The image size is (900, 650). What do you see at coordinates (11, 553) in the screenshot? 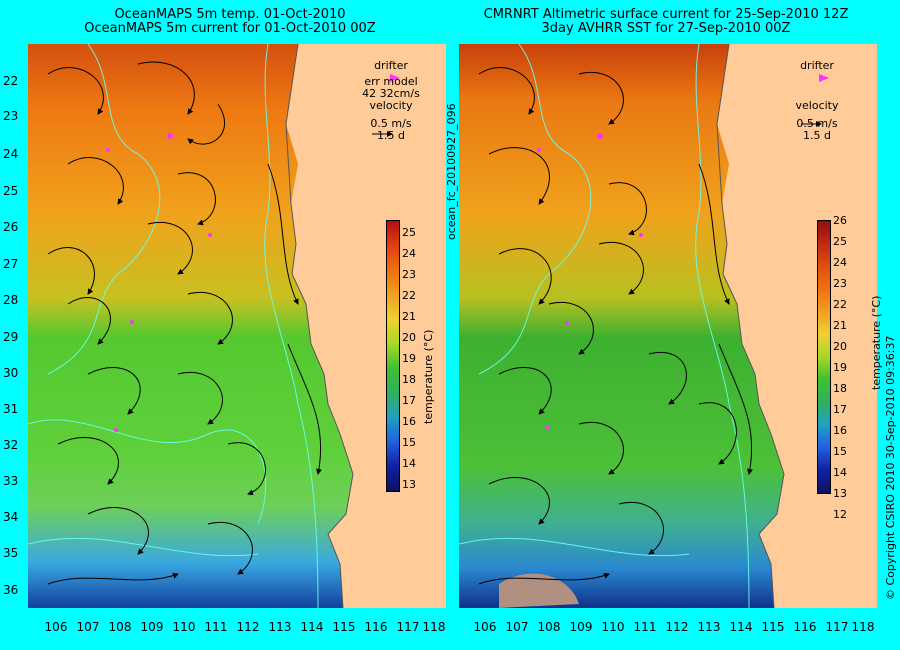
I see `y-tick: 35` at bounding box center [11, 553].